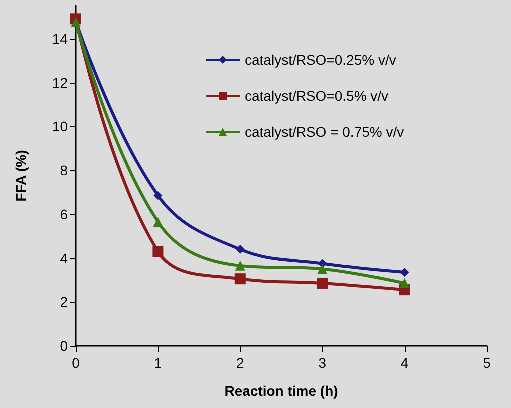  Describe the element at coordinates (64, 170) in the screenshot. I see `y-tick-label: 8` at that location.